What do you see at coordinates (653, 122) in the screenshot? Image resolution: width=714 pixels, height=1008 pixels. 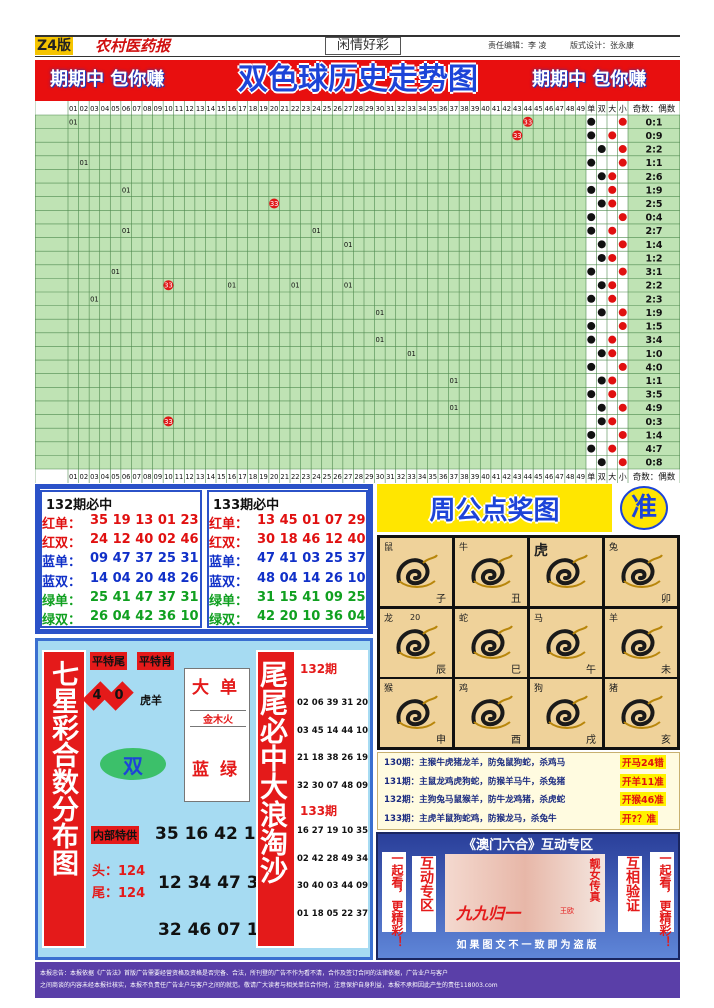 I see `ratio: 0:1` at bounding box center [653, 122].